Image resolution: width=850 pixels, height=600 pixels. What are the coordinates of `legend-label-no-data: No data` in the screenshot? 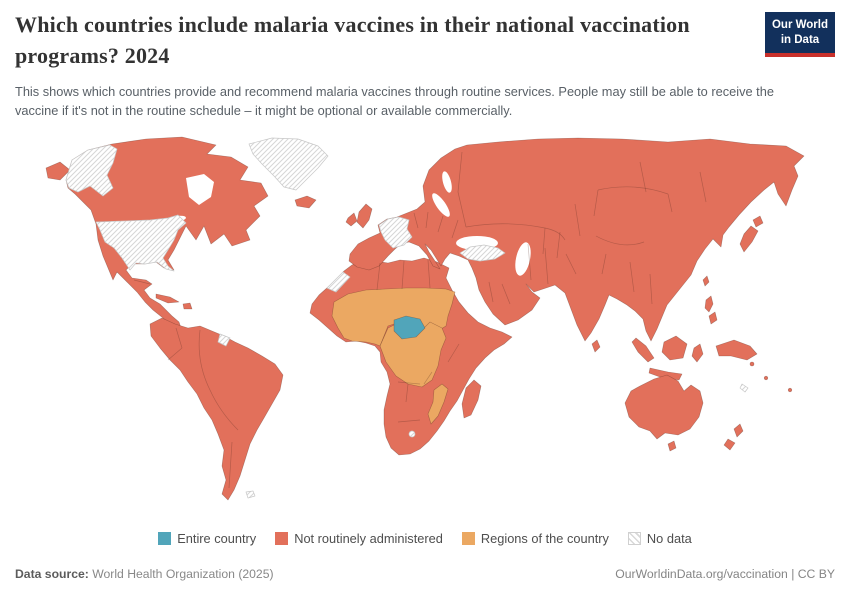 It's located at (669, 538).